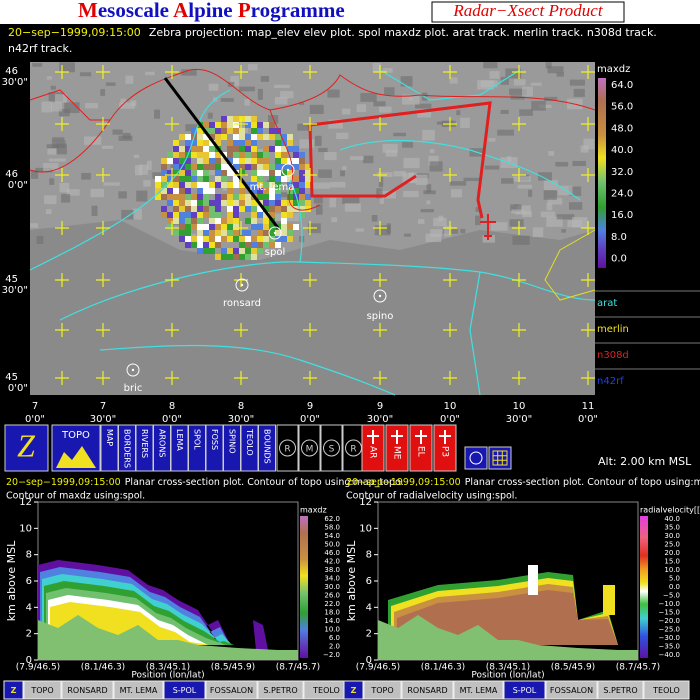 The width and height of the screenshot is (700, 700). What do you see at coordinates (380, 296) in the screenshot?
I see `station-dot` at bounding box center [380, 296].